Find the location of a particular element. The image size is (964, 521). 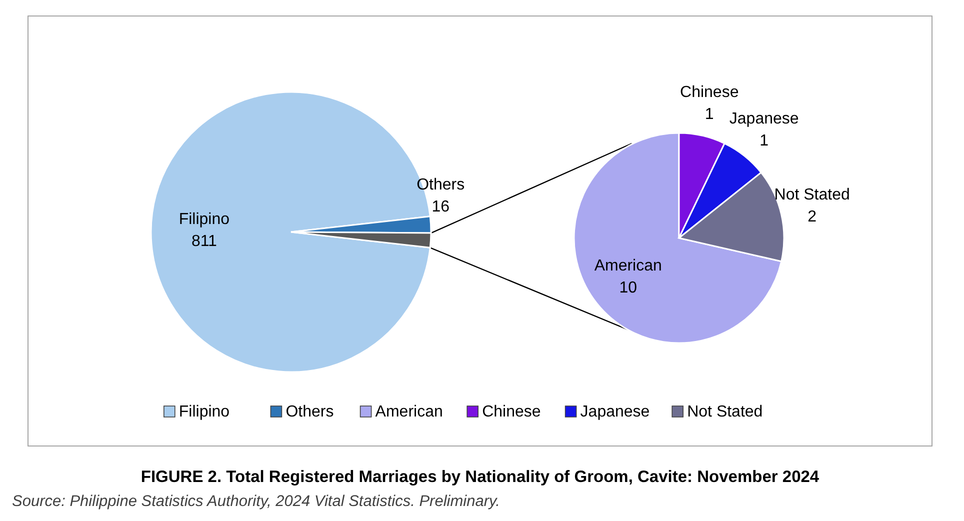

slice-label: Japanese is located at coordinates (764, 119).